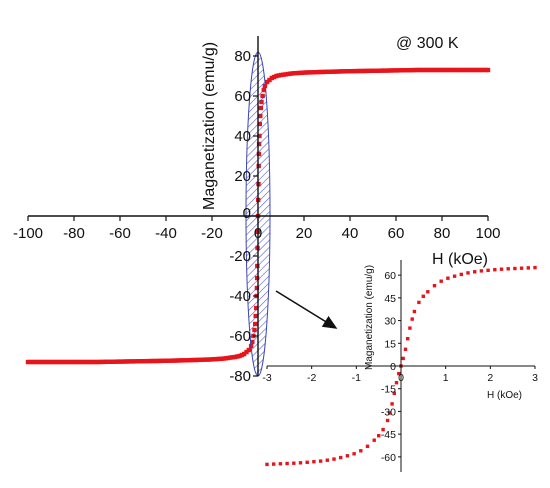  I want to click on main-x-tick-label: 0, so click(258, 233).